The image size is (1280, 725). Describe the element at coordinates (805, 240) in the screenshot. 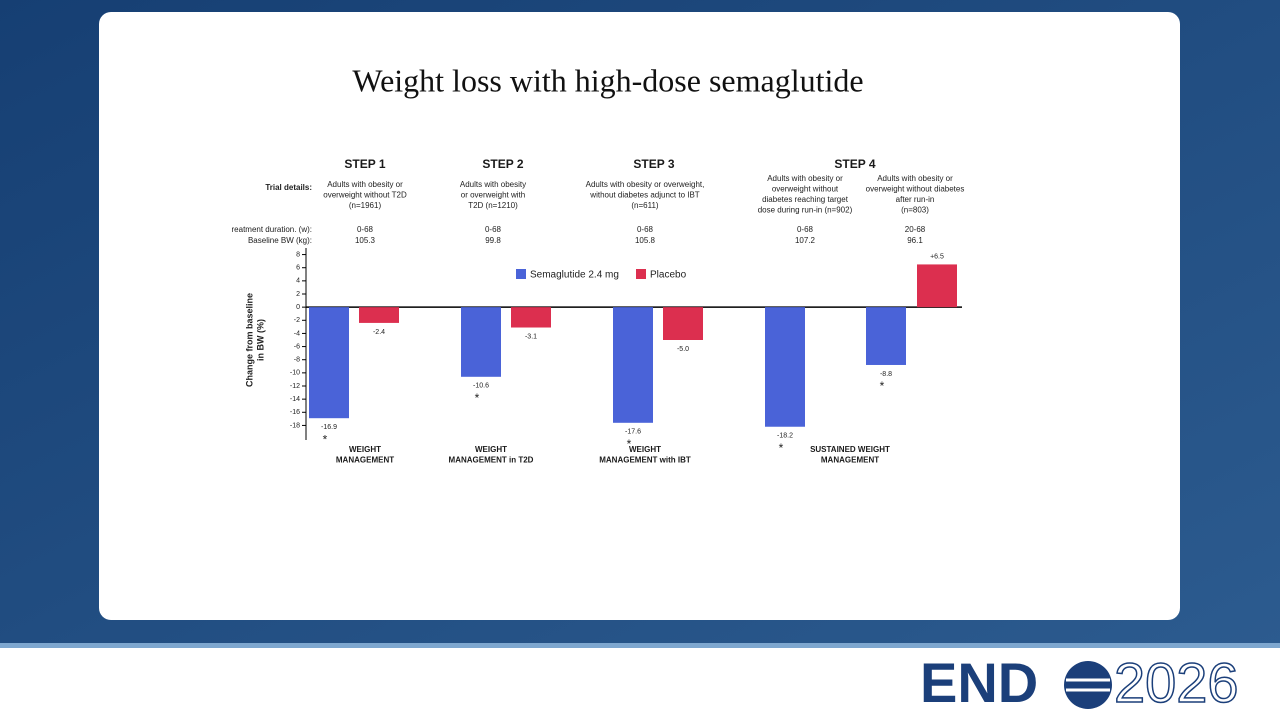

I see `baseline-bw: 107.2` at that location.